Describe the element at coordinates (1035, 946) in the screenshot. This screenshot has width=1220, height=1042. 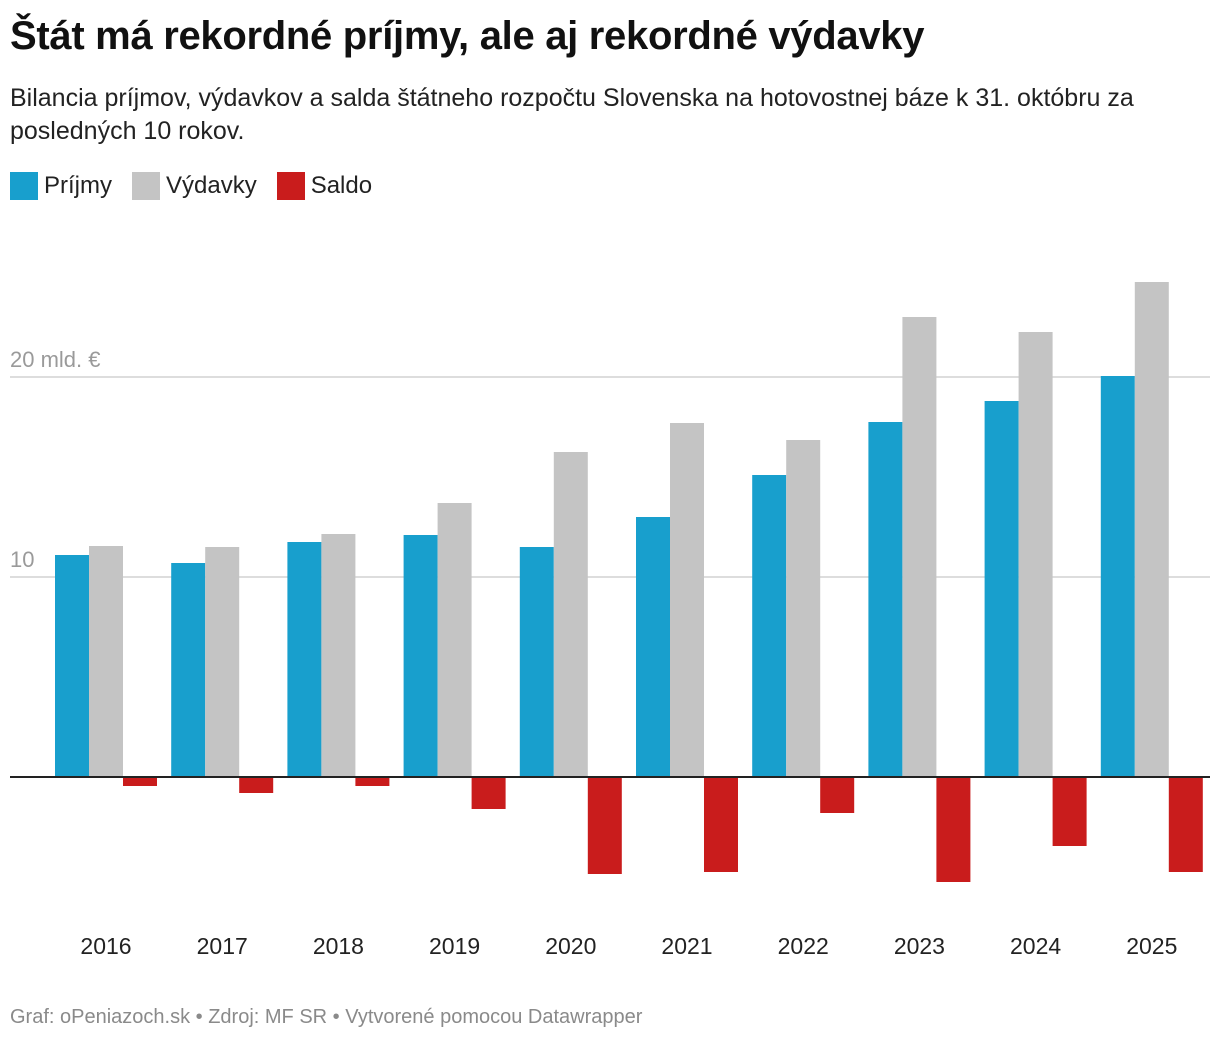
I see `x-tick-label-2024: 2024` at that location.